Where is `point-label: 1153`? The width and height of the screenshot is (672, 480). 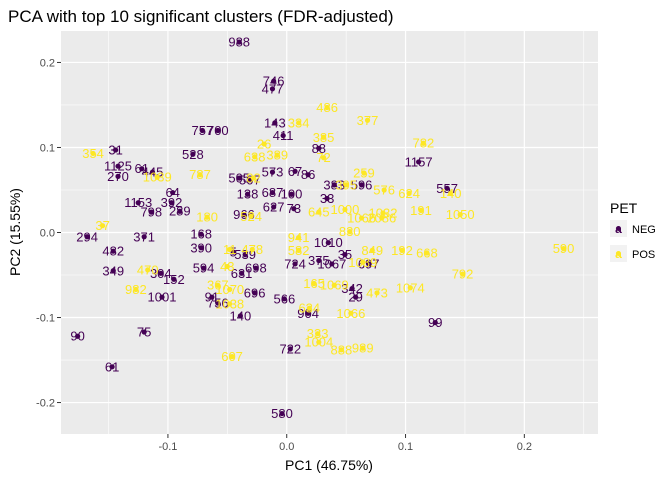 point-label: 1153 is located at coordinates (138, 202).